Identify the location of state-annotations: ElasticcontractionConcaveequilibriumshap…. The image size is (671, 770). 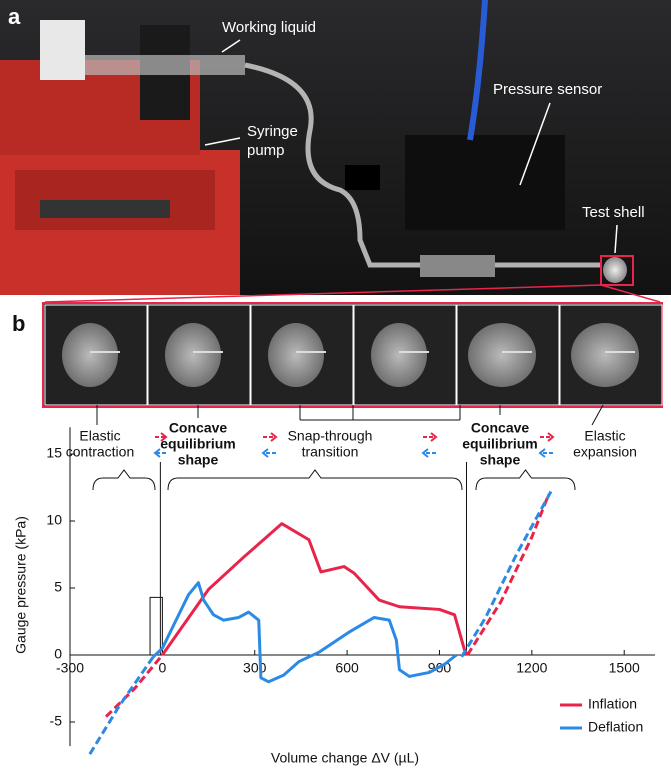
(351, 447).